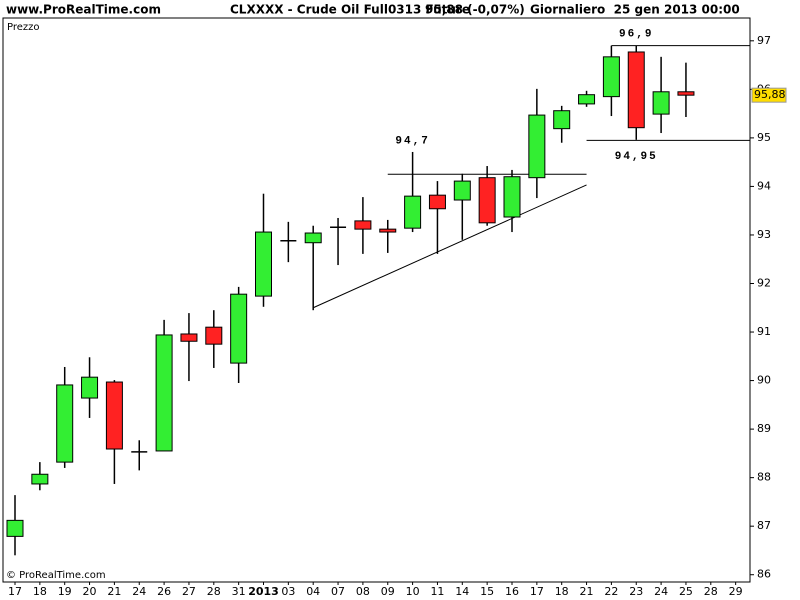 The image size is (800, 600). What do you see at coordinates (189, 591) in the screenshot?
I see `x-tick-label: 27` at bounding box center [189, 591].